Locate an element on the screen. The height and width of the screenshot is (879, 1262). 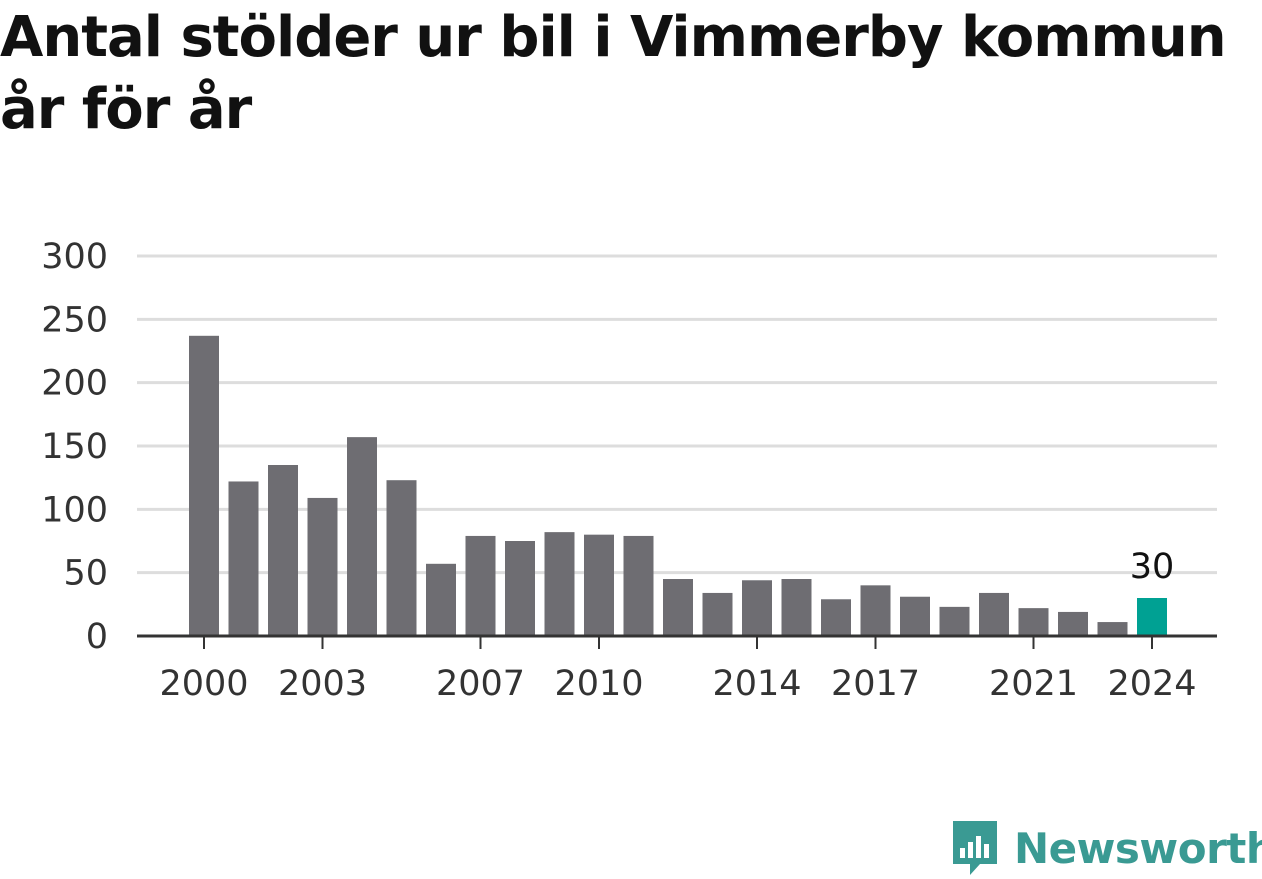
x-tick-label: 2017 is located at coordinates (875, 684).